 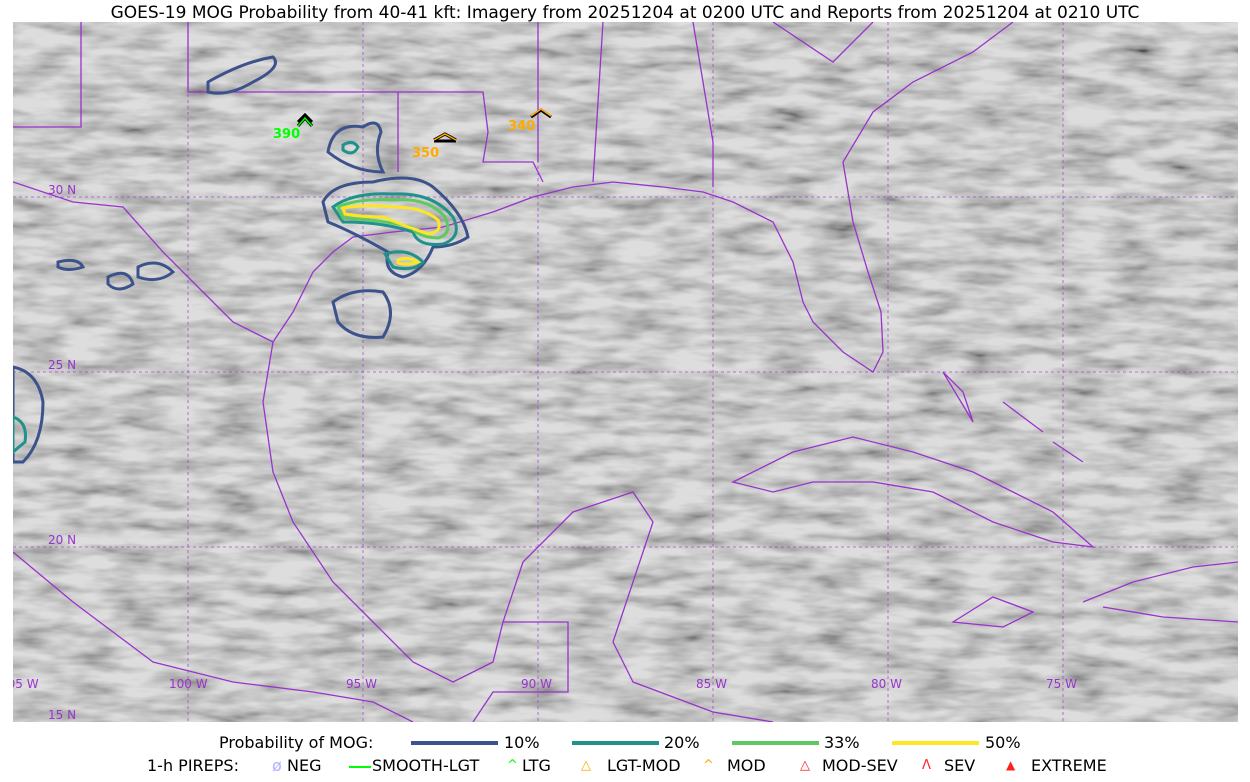 I want to click on pirep-lgt-mod-350: 350, so click(x=434, y=146).